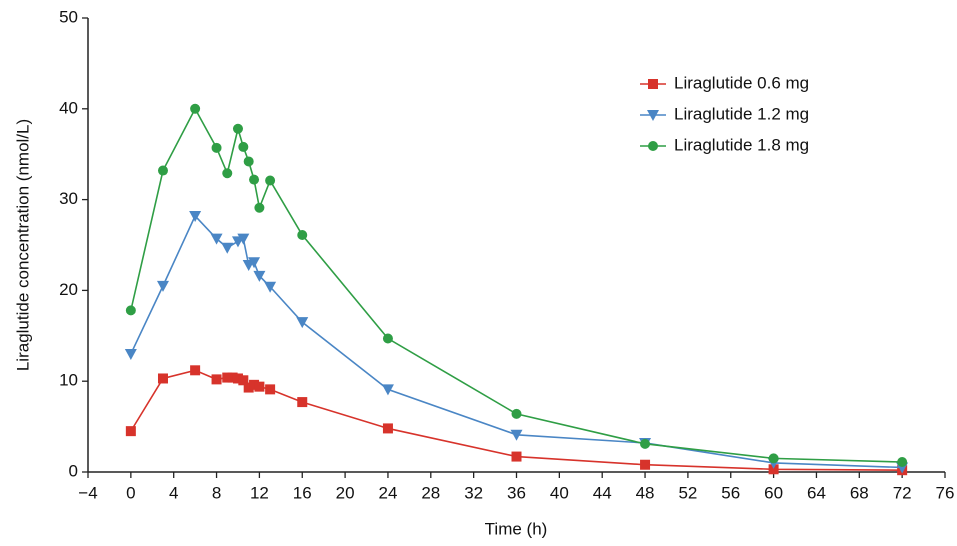 This screenshot has width=957, height=546. I want to click on x-tick-label: 52, so click(687, 492).